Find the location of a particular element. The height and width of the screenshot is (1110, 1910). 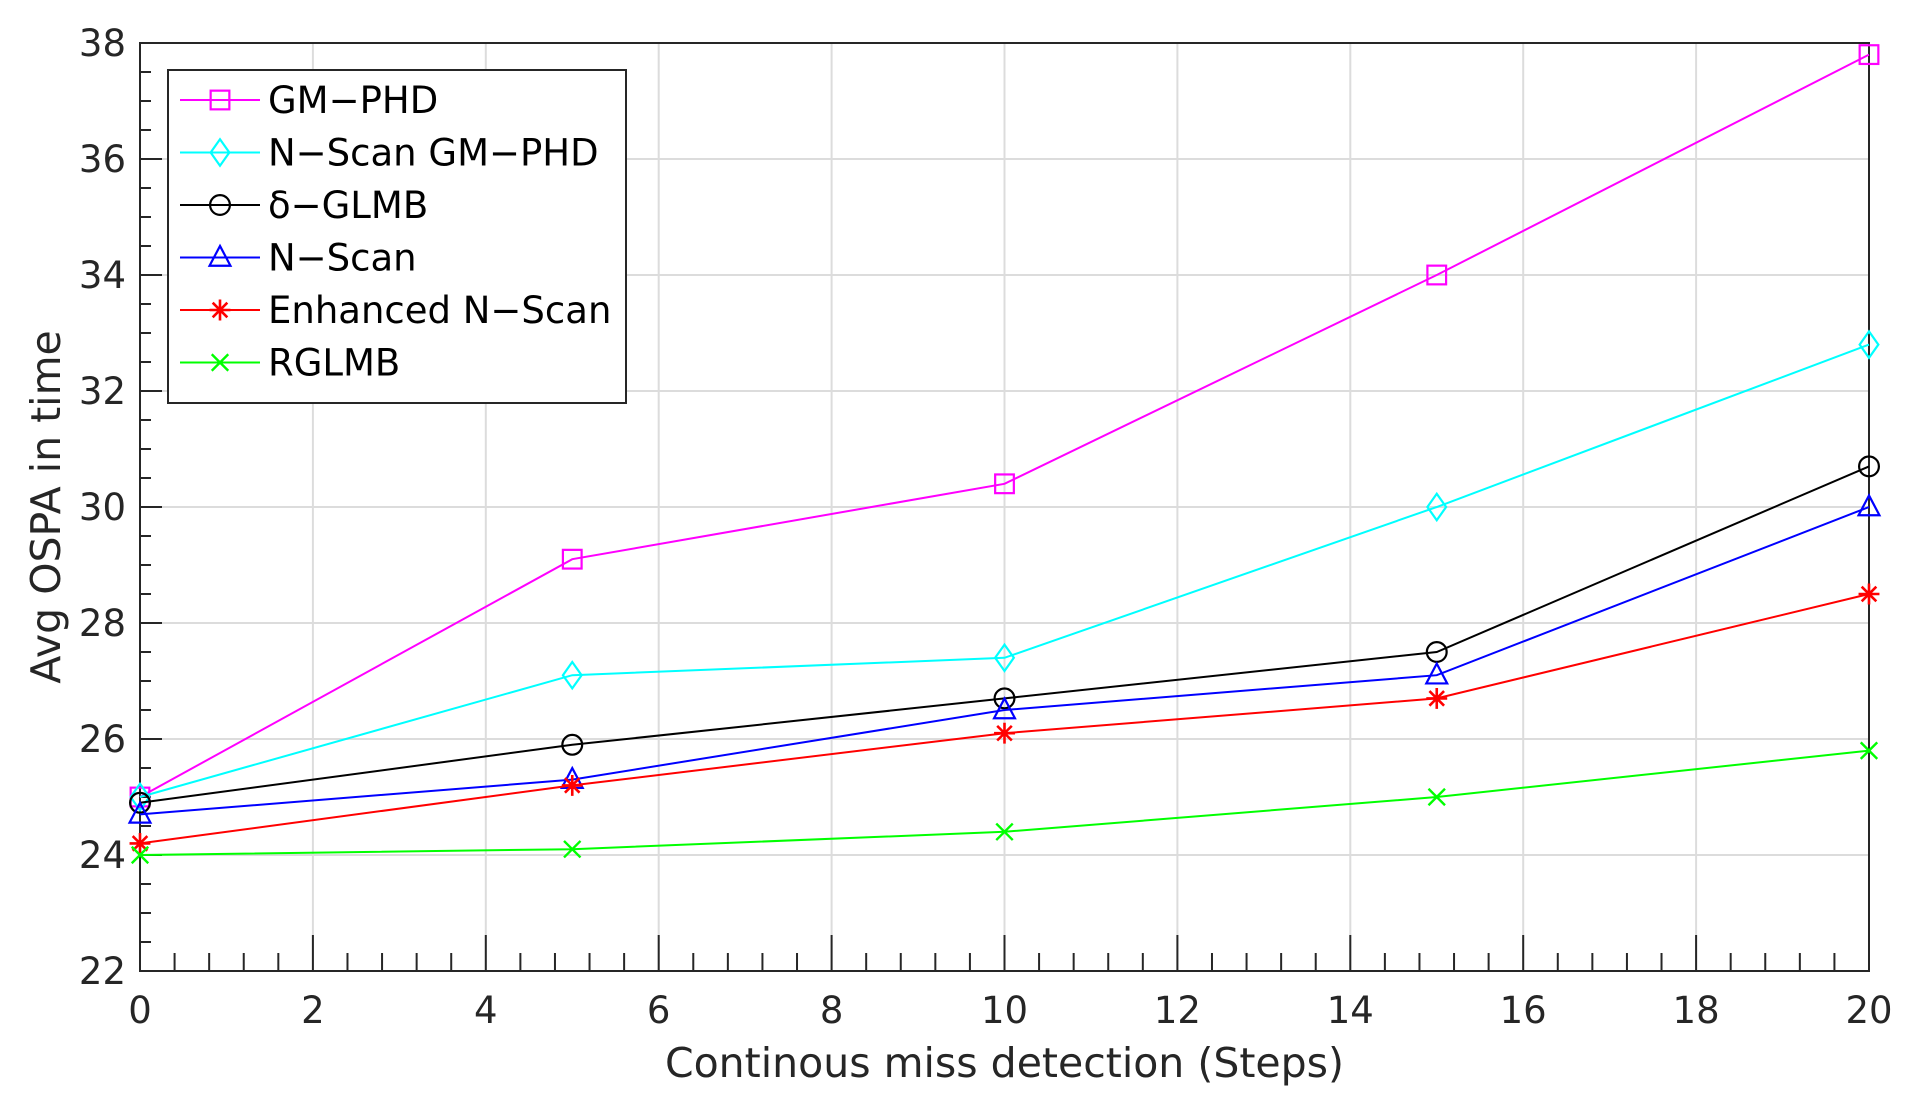

legend-label: Enhanced N−Scan is located at coordinates (439, 310).